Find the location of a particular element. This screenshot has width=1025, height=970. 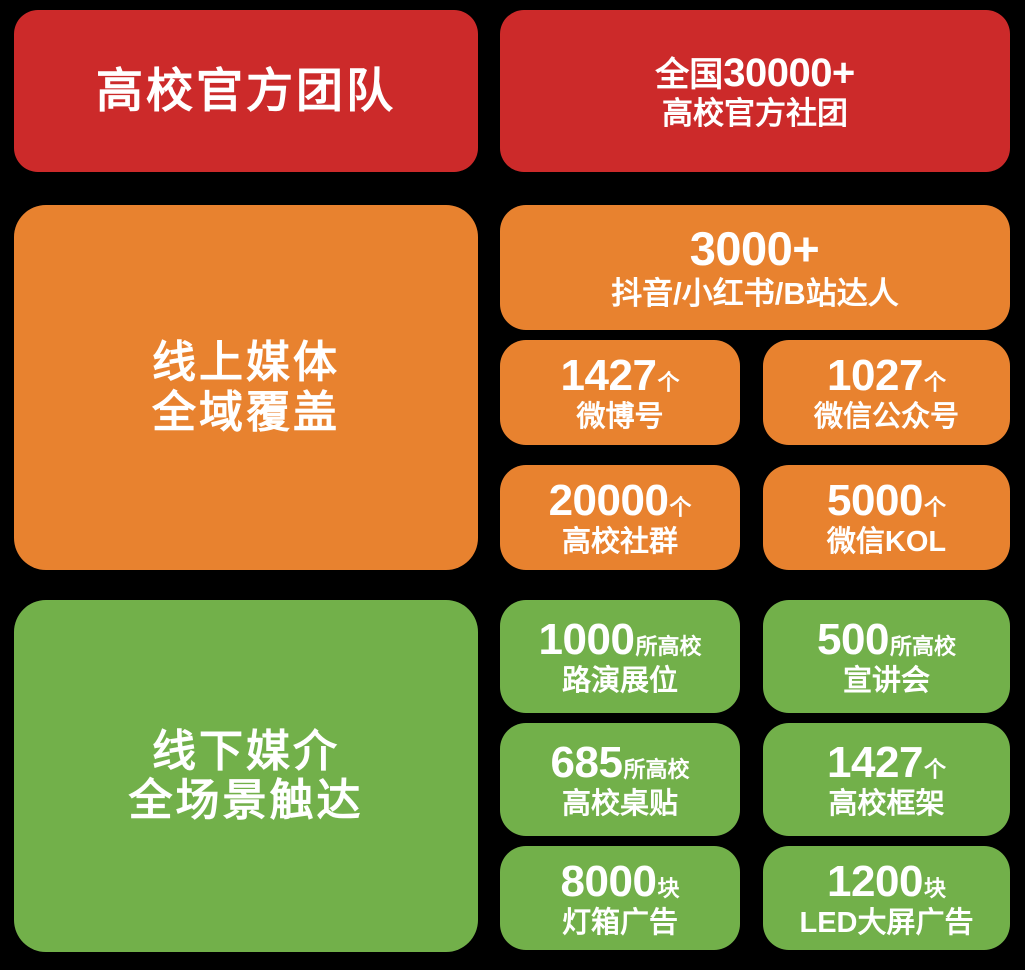

panel-title-online-media: 线上媒体 全域覆盖 is located at coordinates (246, 387).